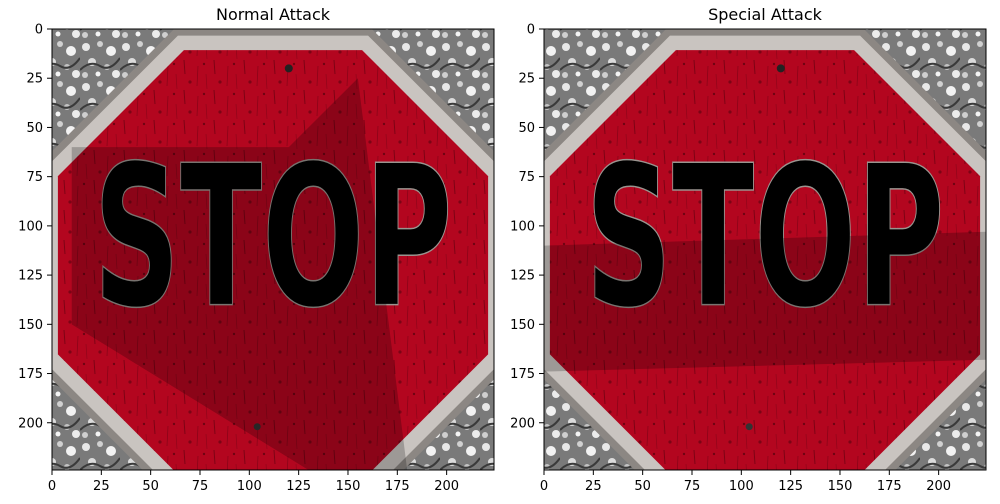 The width and height of the screenshot is (1000, 504). I want to click on panel-title: Special Attack, so click(765, 14).